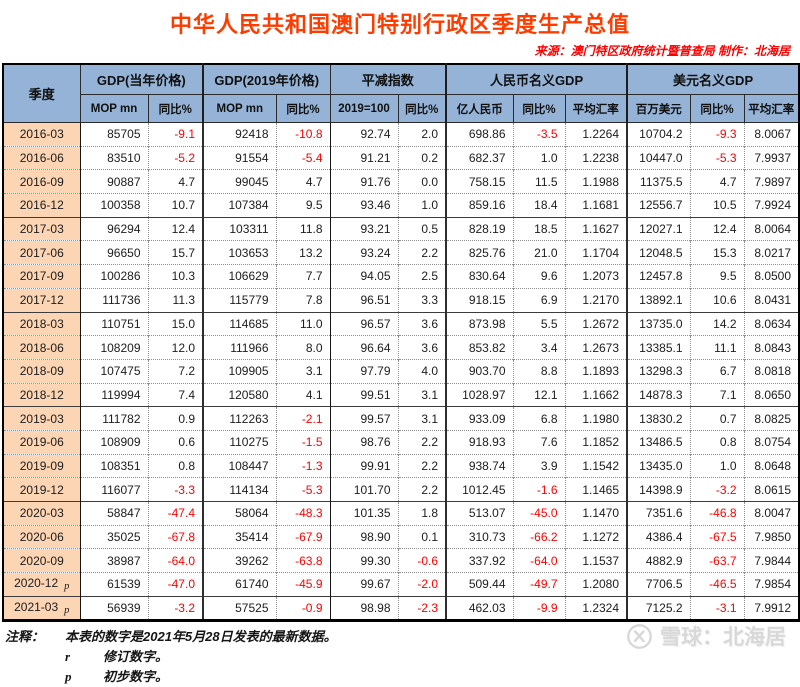 This screenshot has width=800, height=687. I want to click on value-cell: 11375.5, so click(658, 181).